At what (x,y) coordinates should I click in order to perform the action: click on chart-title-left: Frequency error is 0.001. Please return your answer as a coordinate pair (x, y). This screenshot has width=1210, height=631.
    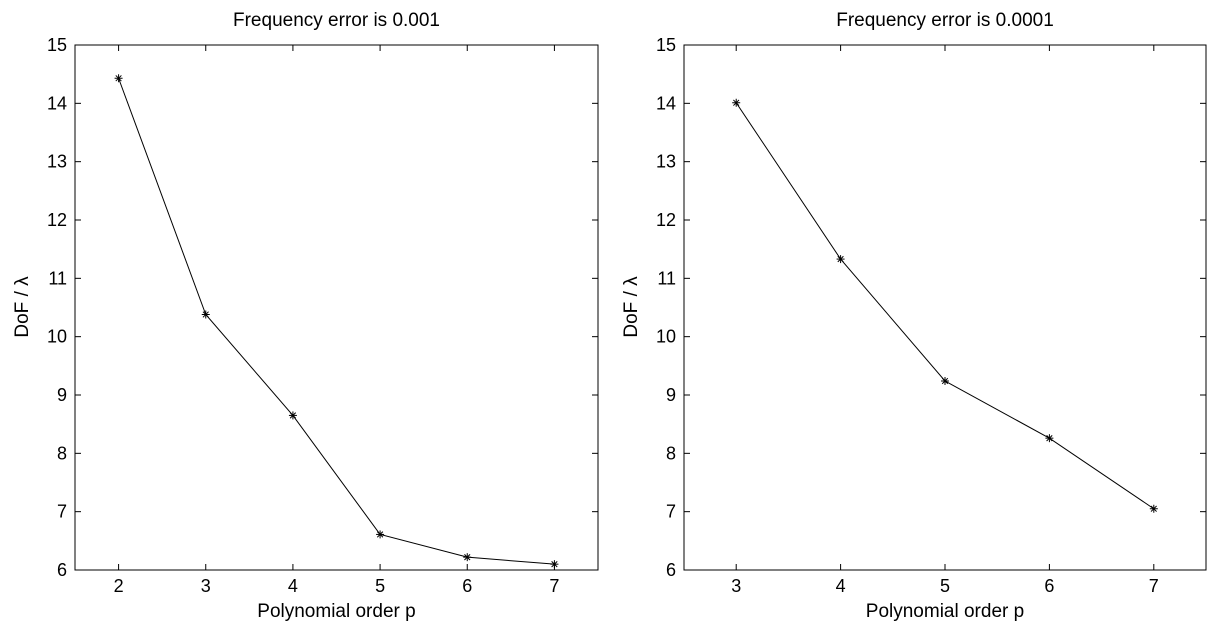
    Looking at the image, I should click on (336, 20).